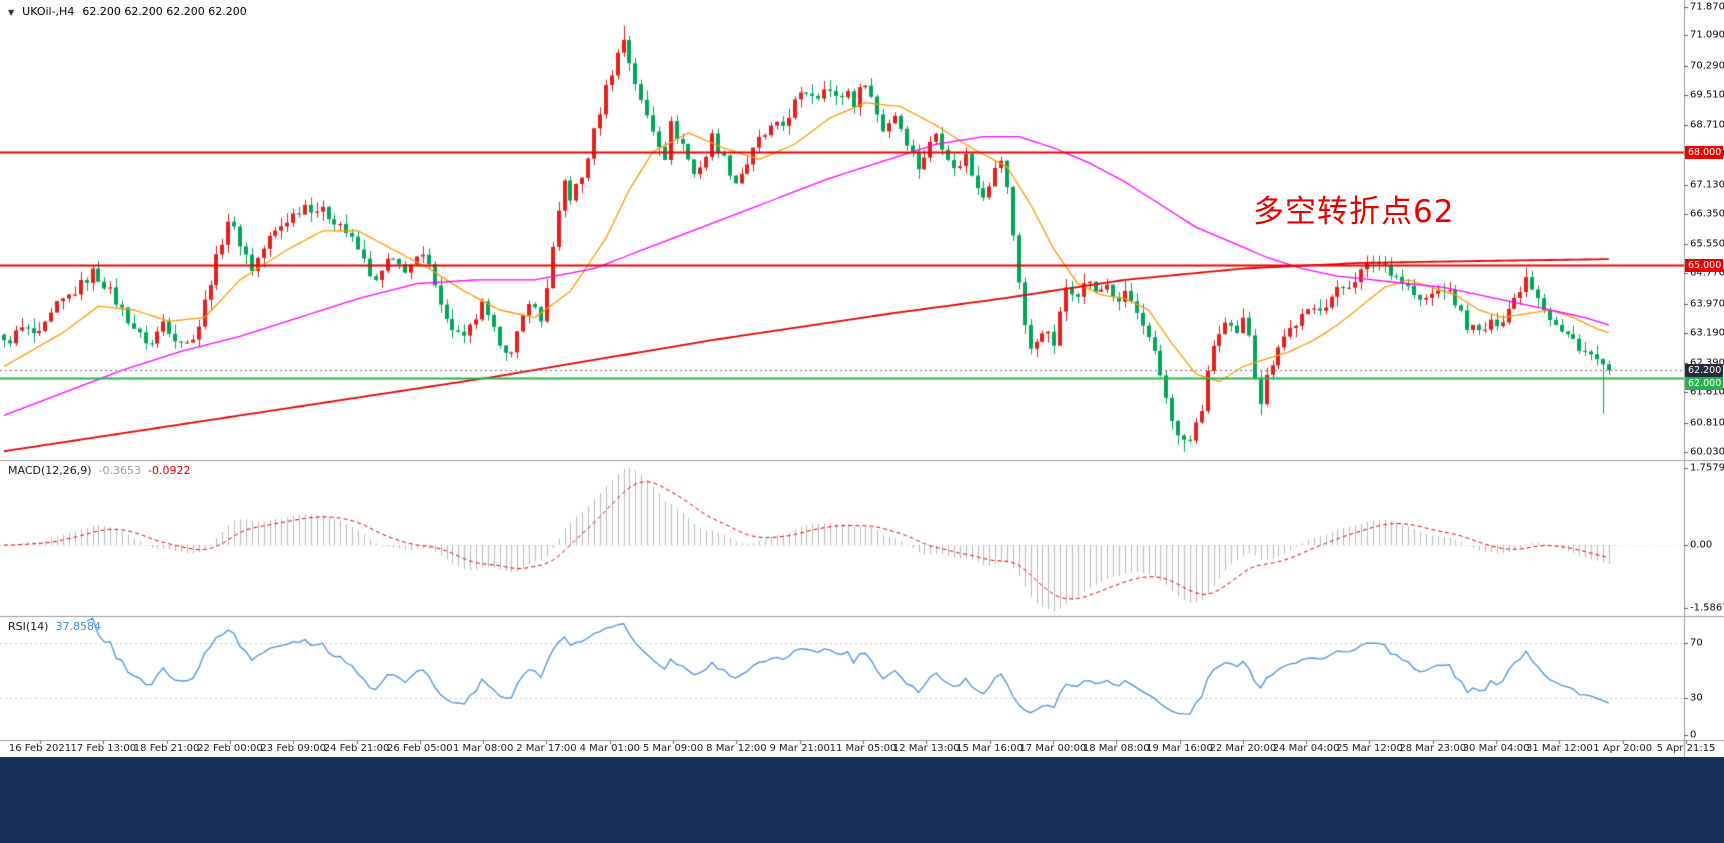  What do you see at coordinates (1496, 748) in the screenshot?
I see `time-axis-label: 30 Mar 04:00` at bounding box center [1496, 748].